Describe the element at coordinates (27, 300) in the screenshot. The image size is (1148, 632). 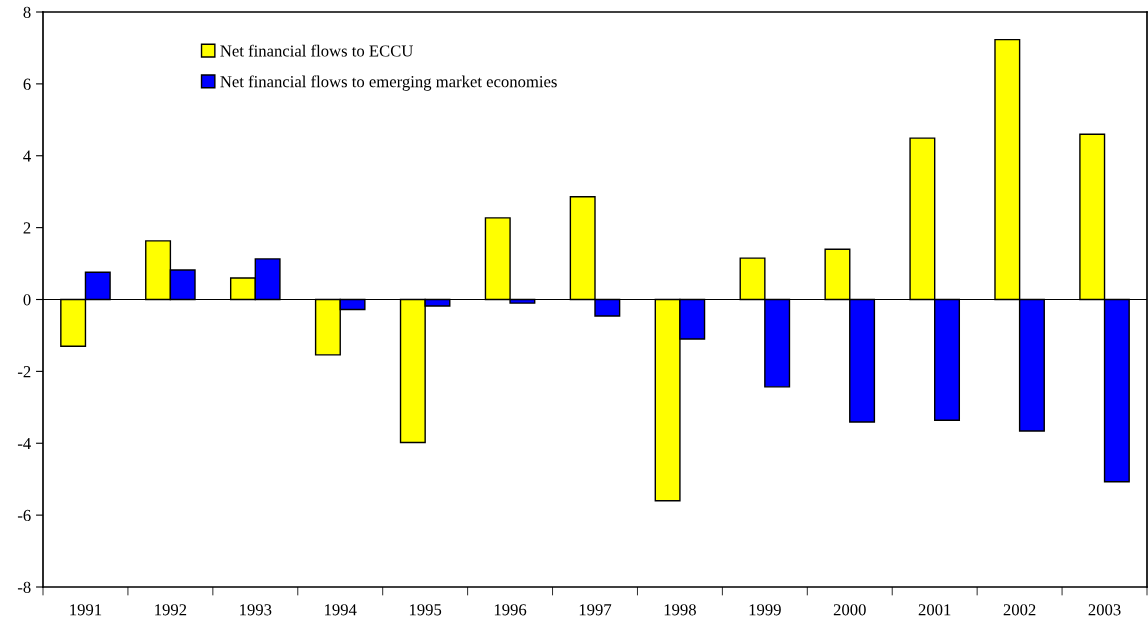
I see `y-tick-label: 0` at that location.